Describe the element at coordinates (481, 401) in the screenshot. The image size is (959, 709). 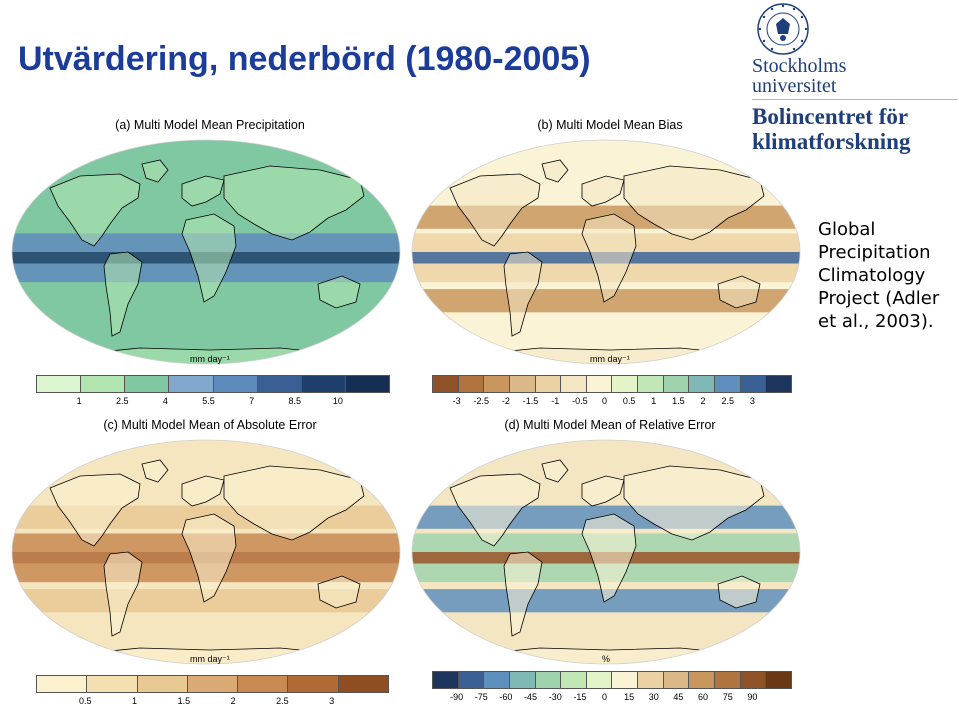
I see `colorbar-tick-label: -2.5` at that location.